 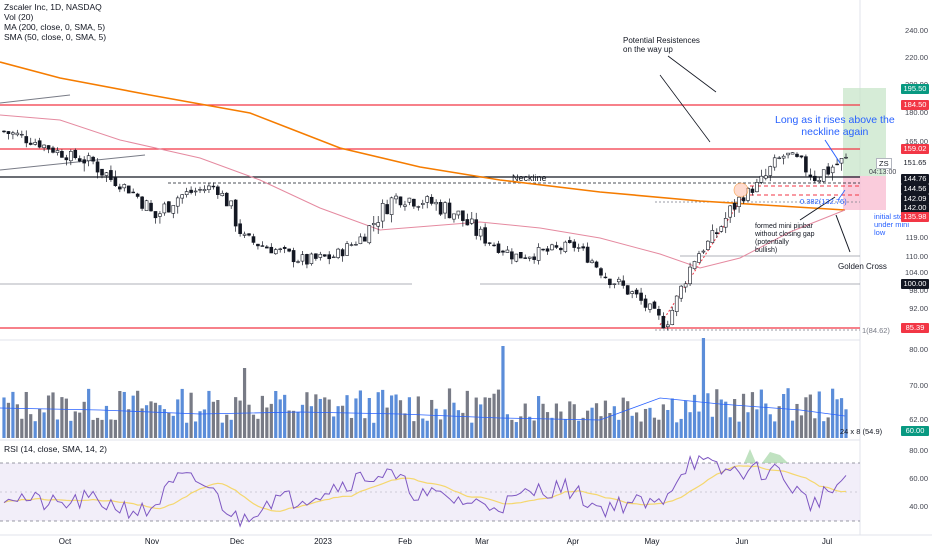 What do you see at coordinates (19, 17) in the screenshot?
I see `volume-legend: Vol (20)` at bounding box center [19, 17].